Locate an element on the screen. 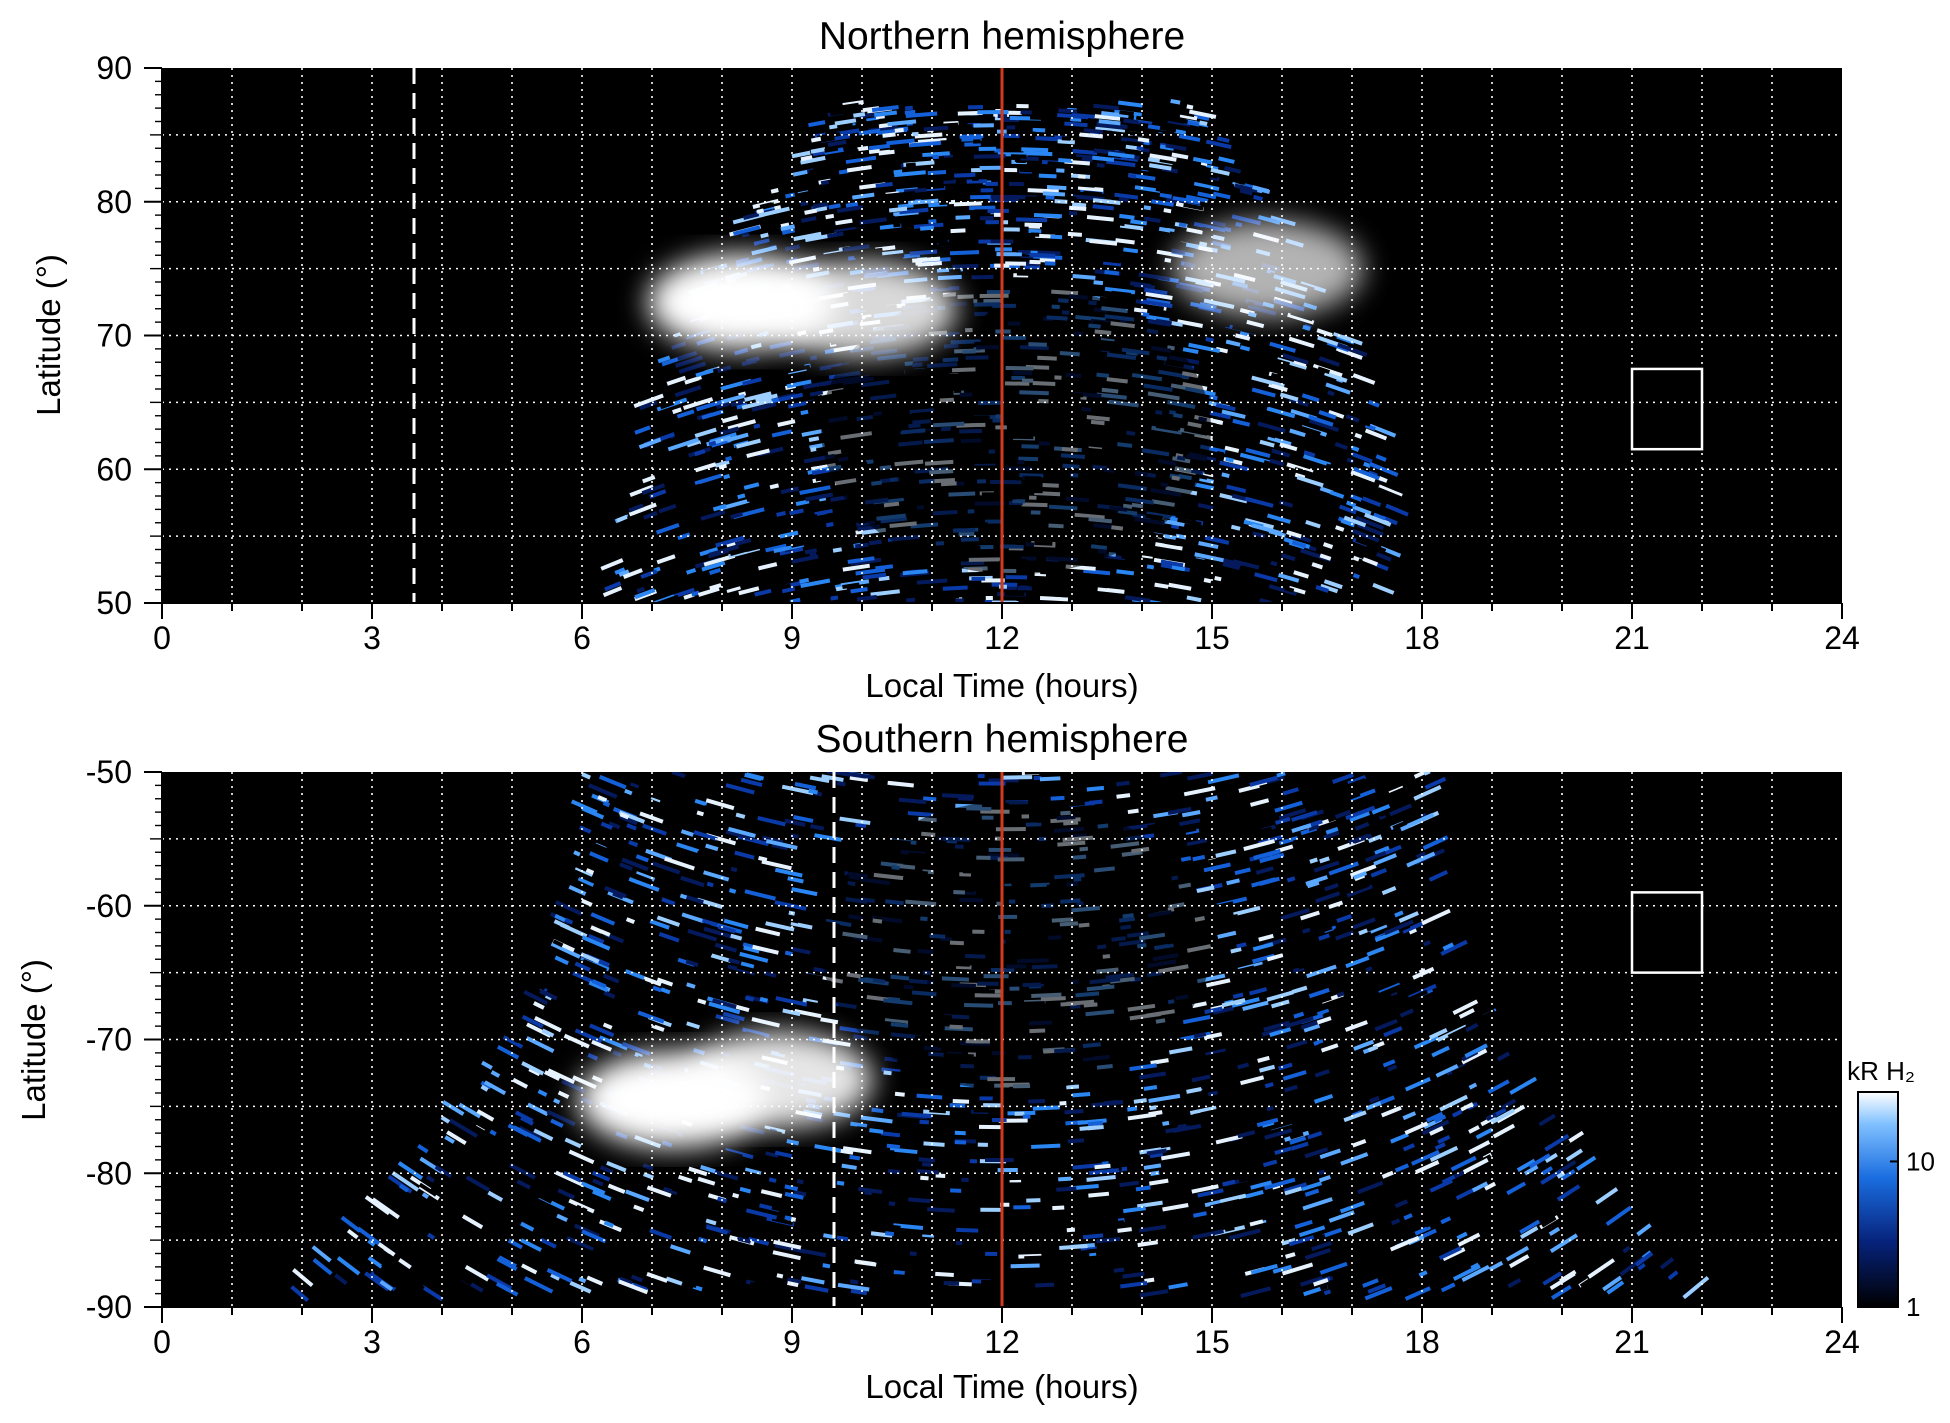 The height and width of the screenshot is (1423, 1950). x-tick-label: 9 is located at coordinates (792, 1342).